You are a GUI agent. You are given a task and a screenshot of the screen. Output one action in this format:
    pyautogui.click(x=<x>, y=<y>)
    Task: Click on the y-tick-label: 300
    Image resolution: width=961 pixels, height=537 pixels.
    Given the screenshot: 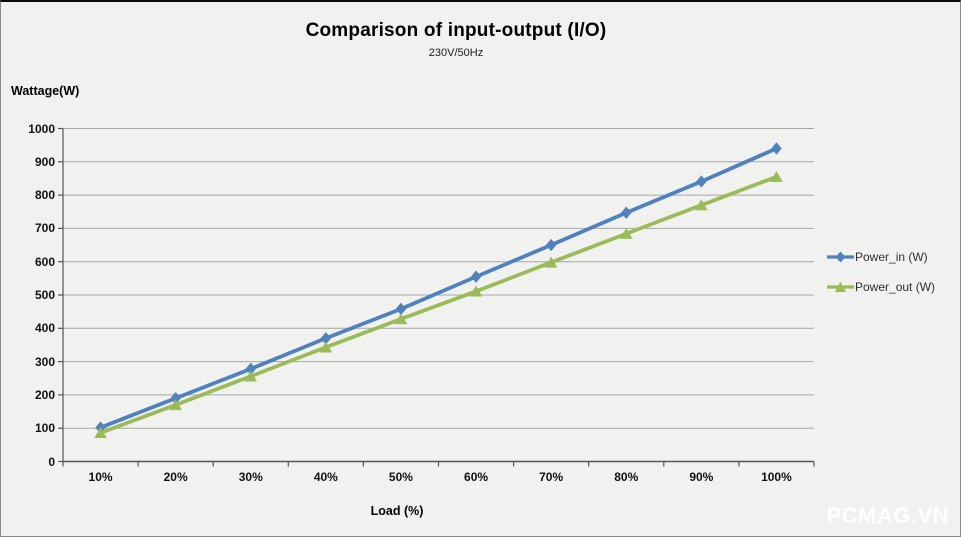 What is the action you would take?
    pyautogui.click(x=44, y=361)
    